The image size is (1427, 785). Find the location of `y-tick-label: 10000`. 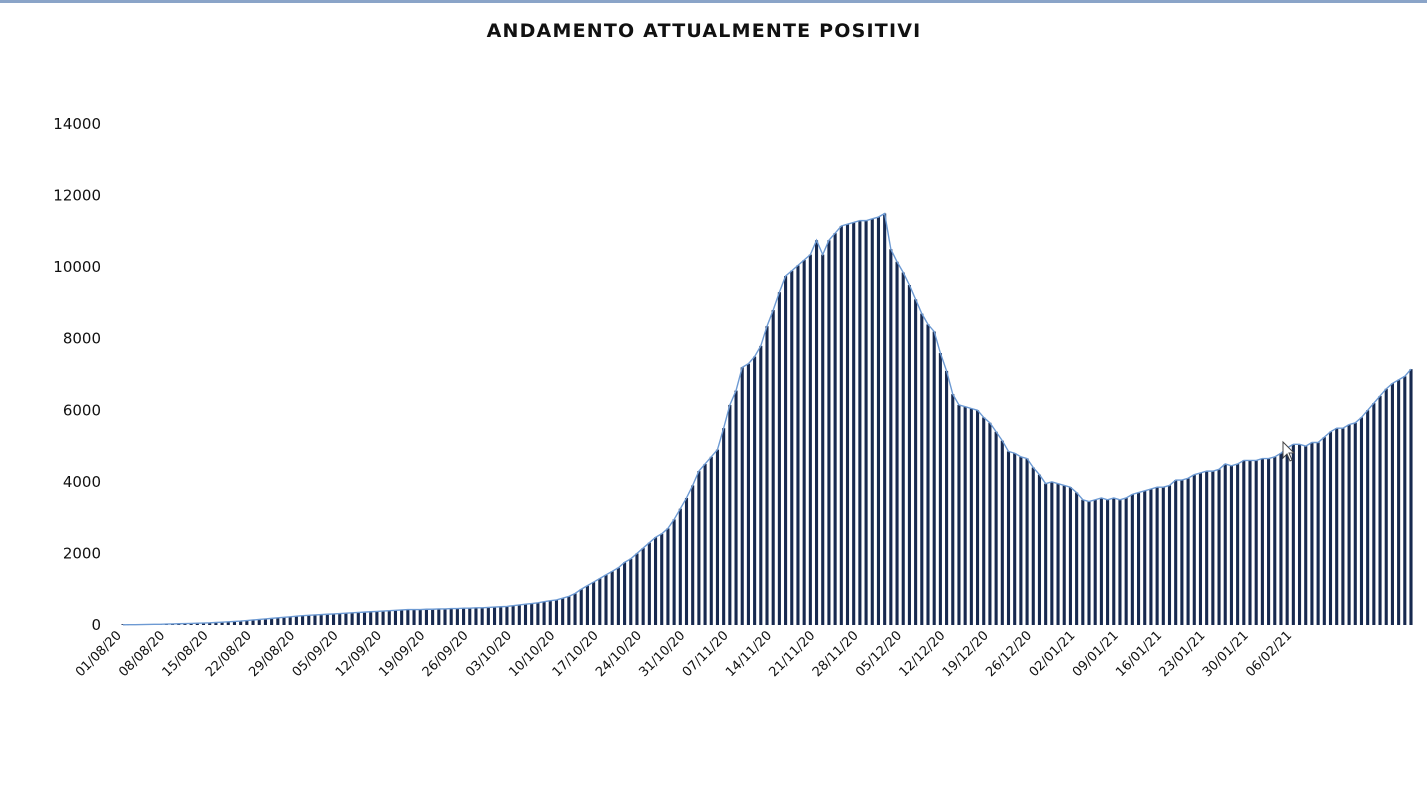

y-tick-label: 10000 is located at coordinates (77, 267).